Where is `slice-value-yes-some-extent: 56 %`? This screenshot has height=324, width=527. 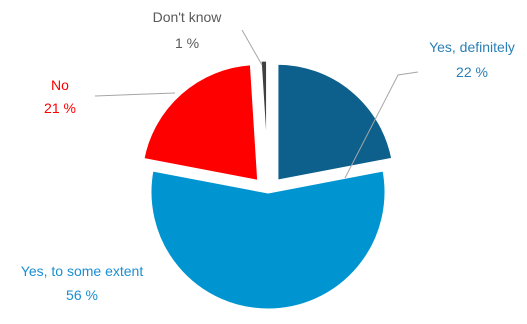
slice-value-yes-some-extent: 56 % is located at coordinates (82, 295).